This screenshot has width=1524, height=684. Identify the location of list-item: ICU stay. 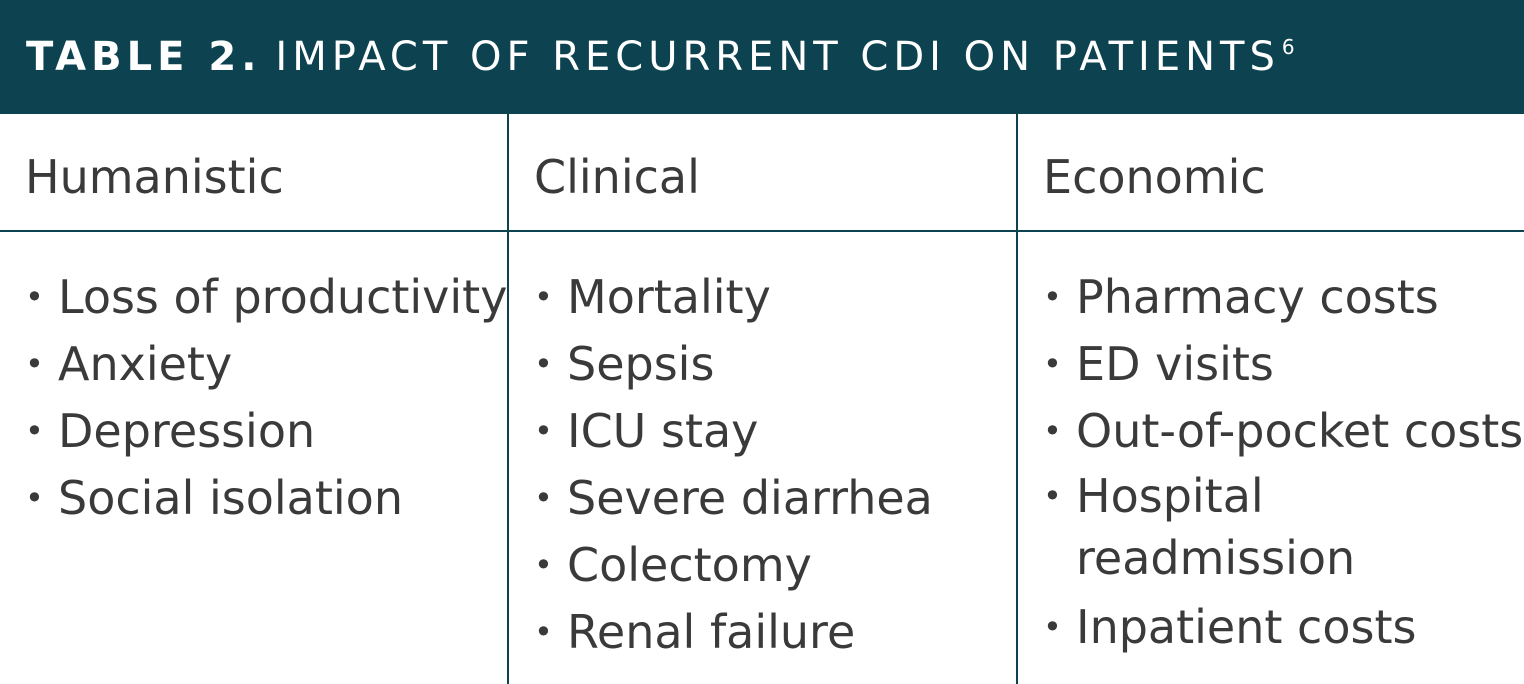
(733, 431).